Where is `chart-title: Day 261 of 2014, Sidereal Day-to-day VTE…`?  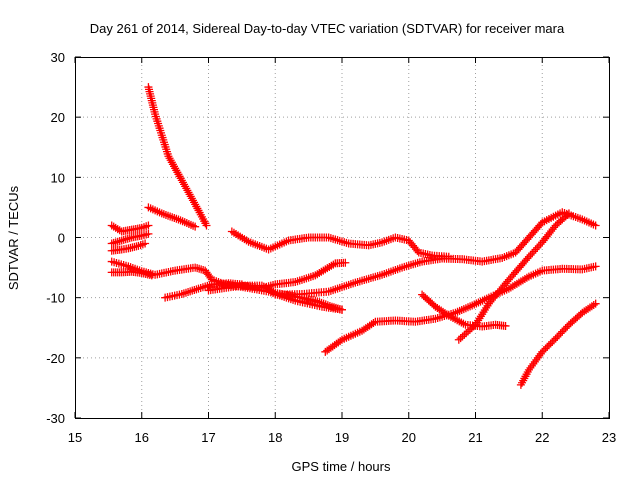 chart-title: Day 261 of 2014, Sidereal Day-to-day VTE… is located at coordinates (327, 28).